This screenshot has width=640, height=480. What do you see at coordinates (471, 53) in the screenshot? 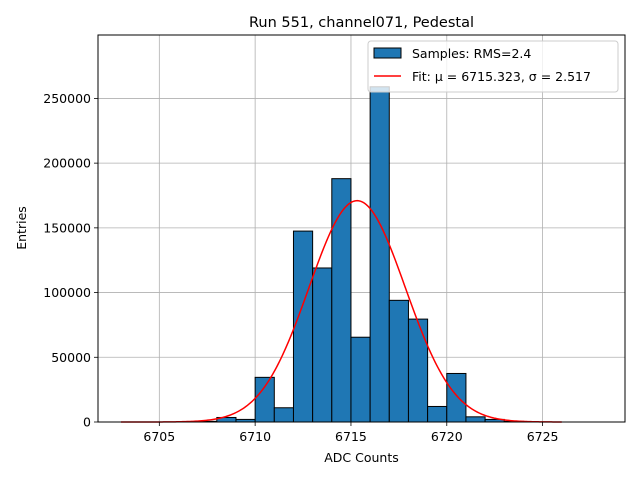
I see `legend-label-samples: Samples: RMS=2.4` at bounding box center [471, 53].